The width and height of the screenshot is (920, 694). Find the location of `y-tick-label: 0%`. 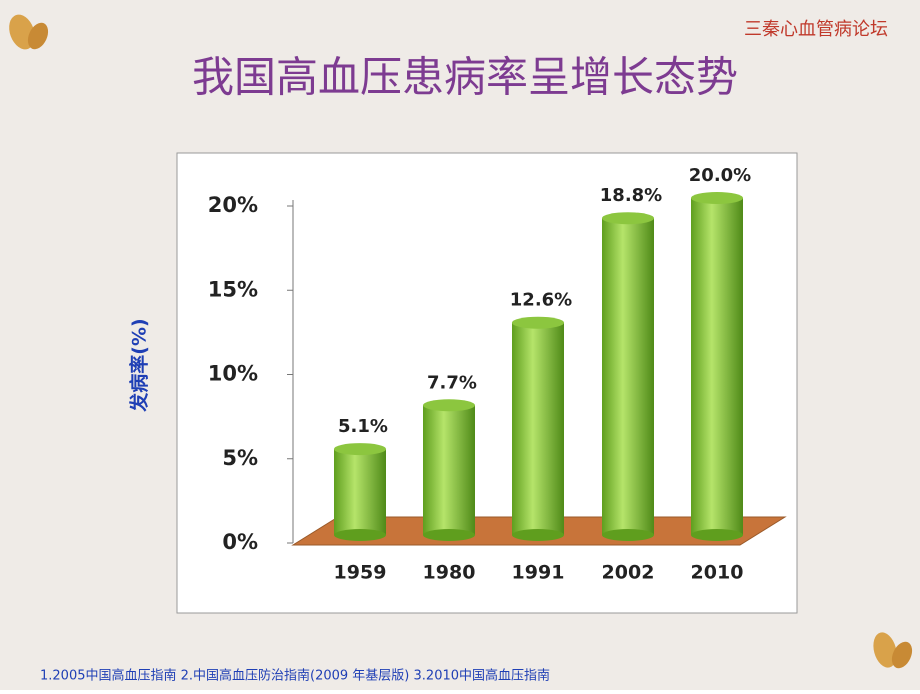

y-tick-label: 0% is located at coordinates (240, 542).